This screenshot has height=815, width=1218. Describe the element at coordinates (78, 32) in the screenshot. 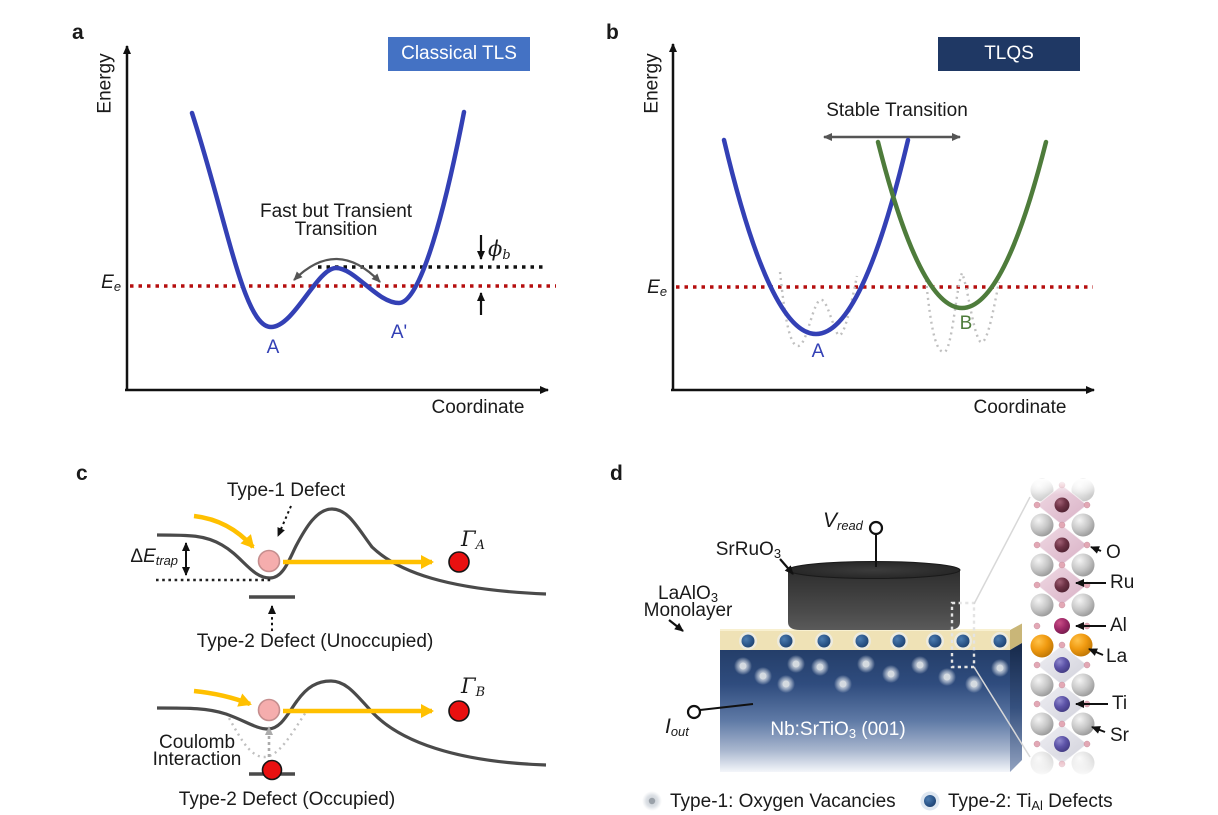

I see `panel-a-tag: a` at that location.